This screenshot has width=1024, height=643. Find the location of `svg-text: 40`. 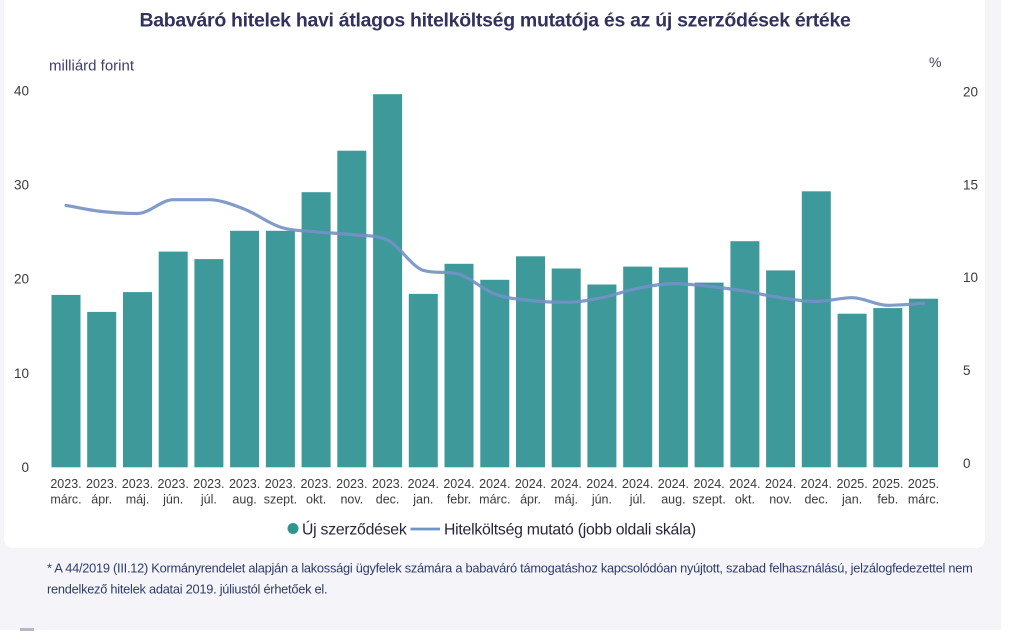

svg-text: 40 is located at coordinates (21, 90).